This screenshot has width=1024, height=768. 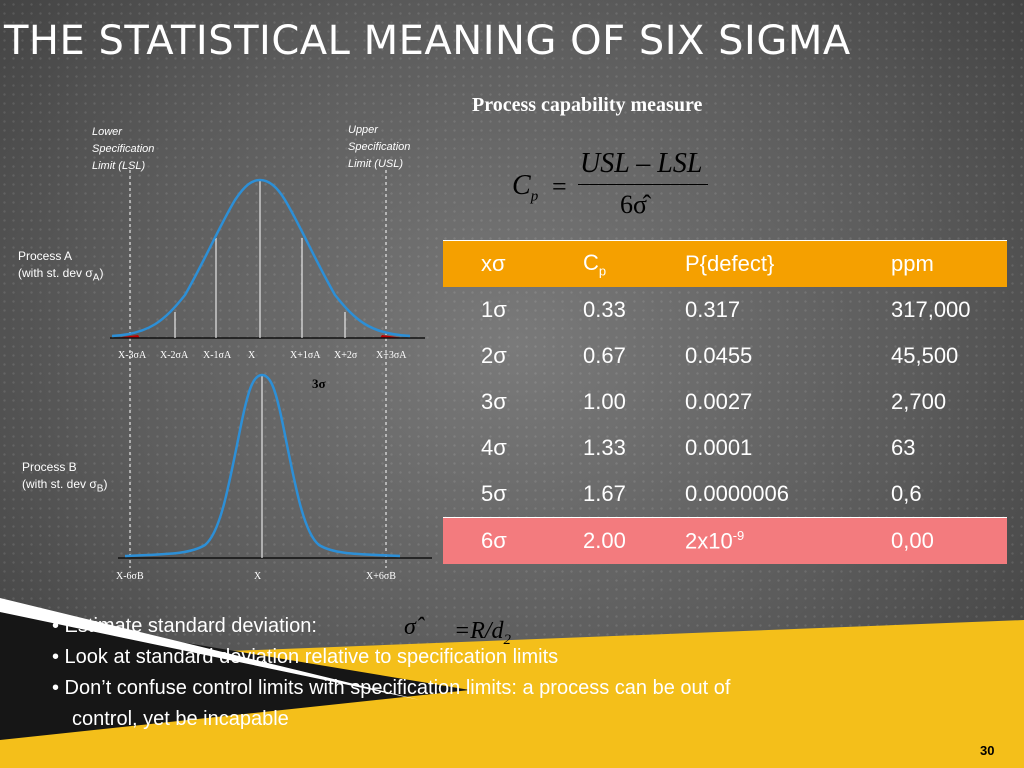 I want to click on fraction-bar, so click(x=643, y=184).